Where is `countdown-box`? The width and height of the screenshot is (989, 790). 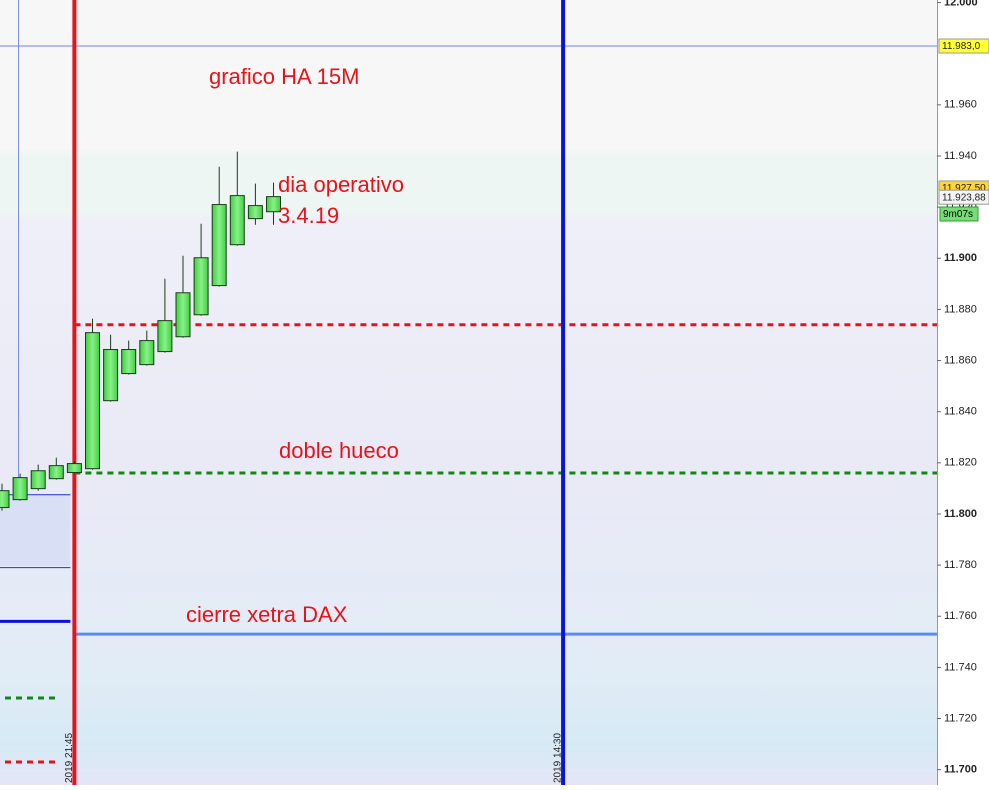
countdown-box is located at coordinates (959, 214).